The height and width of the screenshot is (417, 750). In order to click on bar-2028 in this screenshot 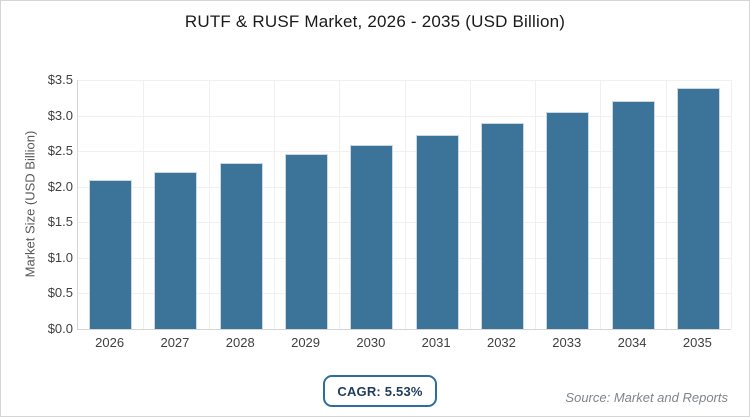, I will do `click(241, 246)`.